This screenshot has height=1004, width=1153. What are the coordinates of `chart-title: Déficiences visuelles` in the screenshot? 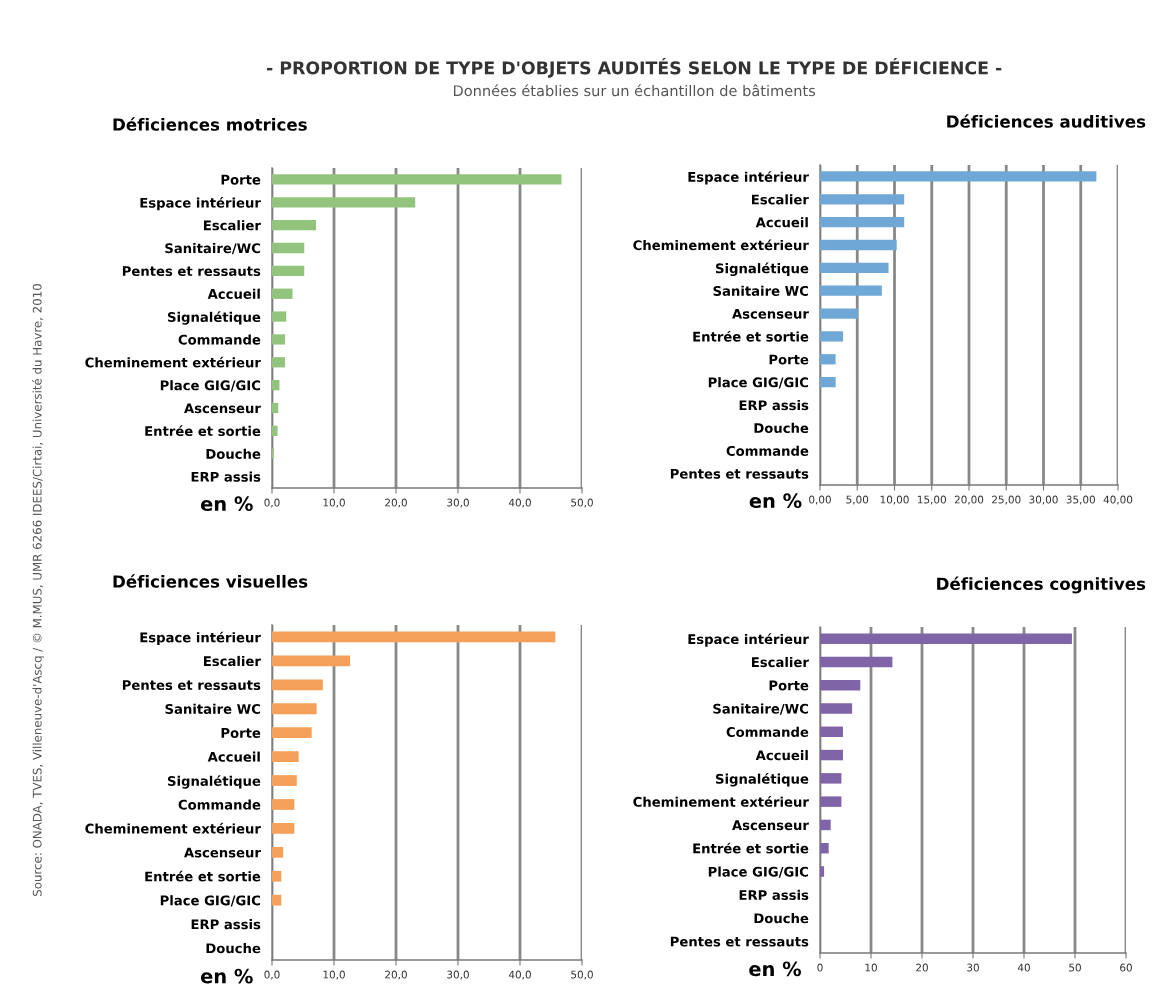 It's located at (210, 581).